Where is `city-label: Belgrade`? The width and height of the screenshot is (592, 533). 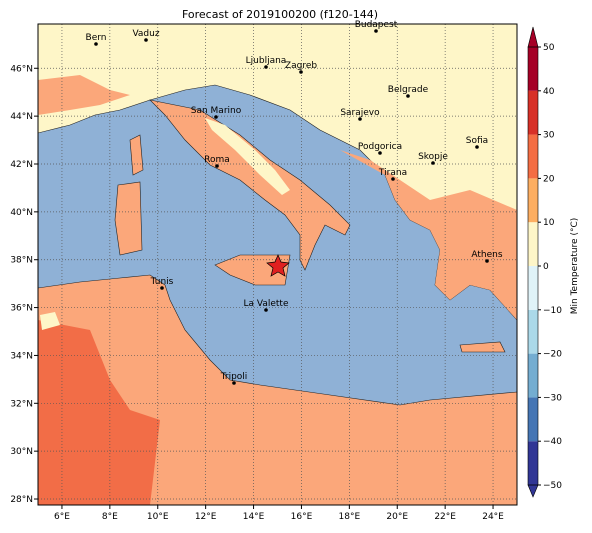
city-label: Belgrade is located at coordinates (408, 90).